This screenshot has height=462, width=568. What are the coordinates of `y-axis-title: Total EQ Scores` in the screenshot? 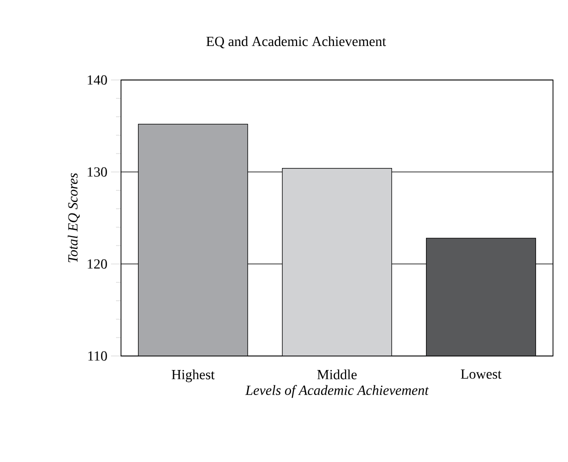 It's located at (74, 217).